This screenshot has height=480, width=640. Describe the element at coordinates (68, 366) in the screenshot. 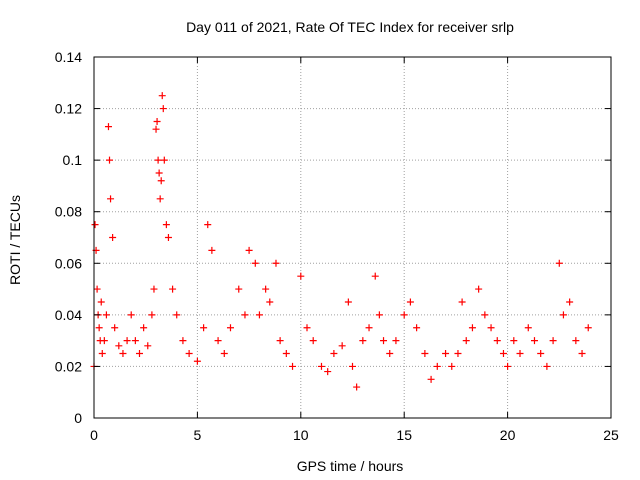

I see `y-tick-label: 0.02` at that location.